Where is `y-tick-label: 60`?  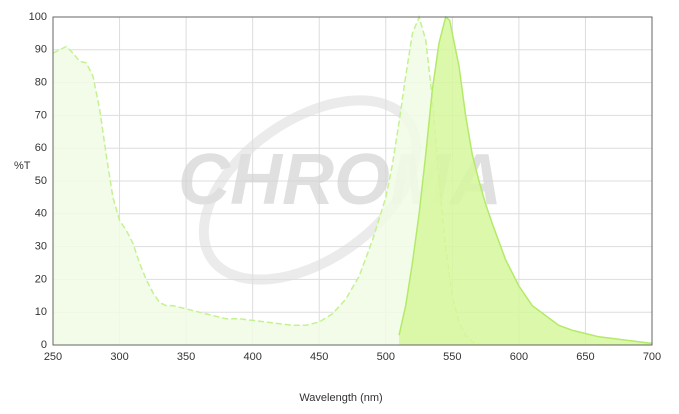 y-tick-label: 60 is located at coordinates (41, 148).